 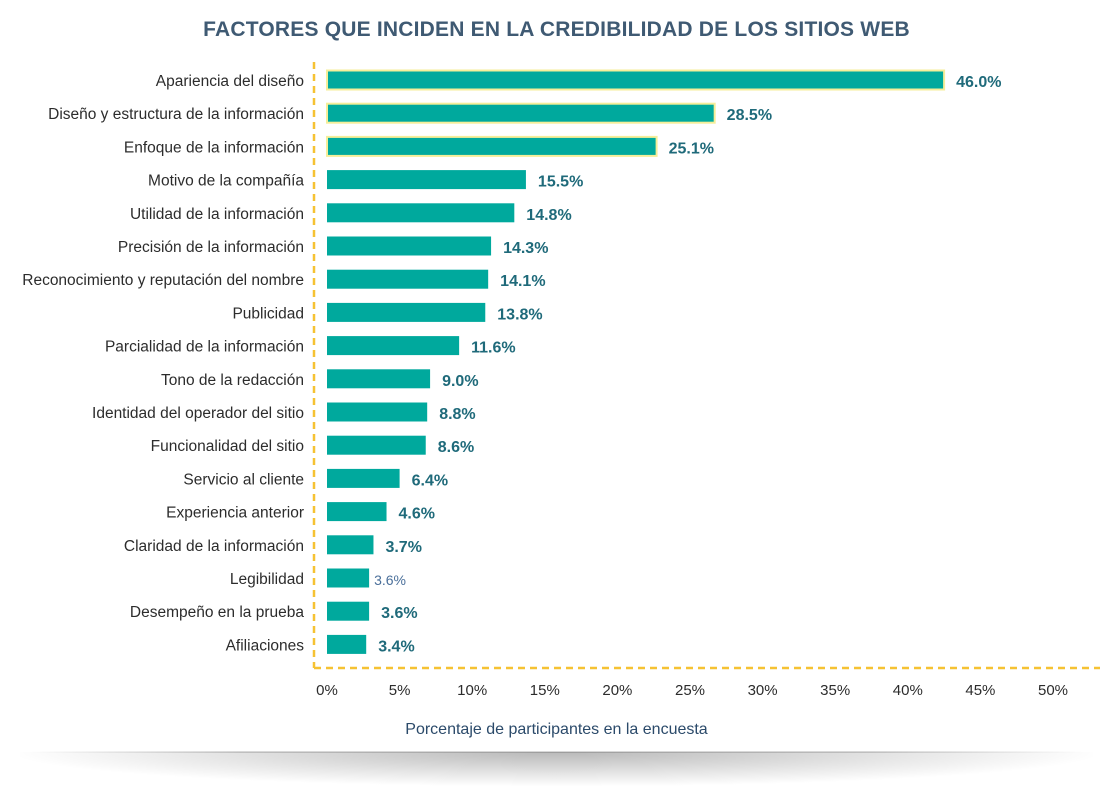 I want to click on category-label: Servicio al cliente, so click(x=243, y=479).